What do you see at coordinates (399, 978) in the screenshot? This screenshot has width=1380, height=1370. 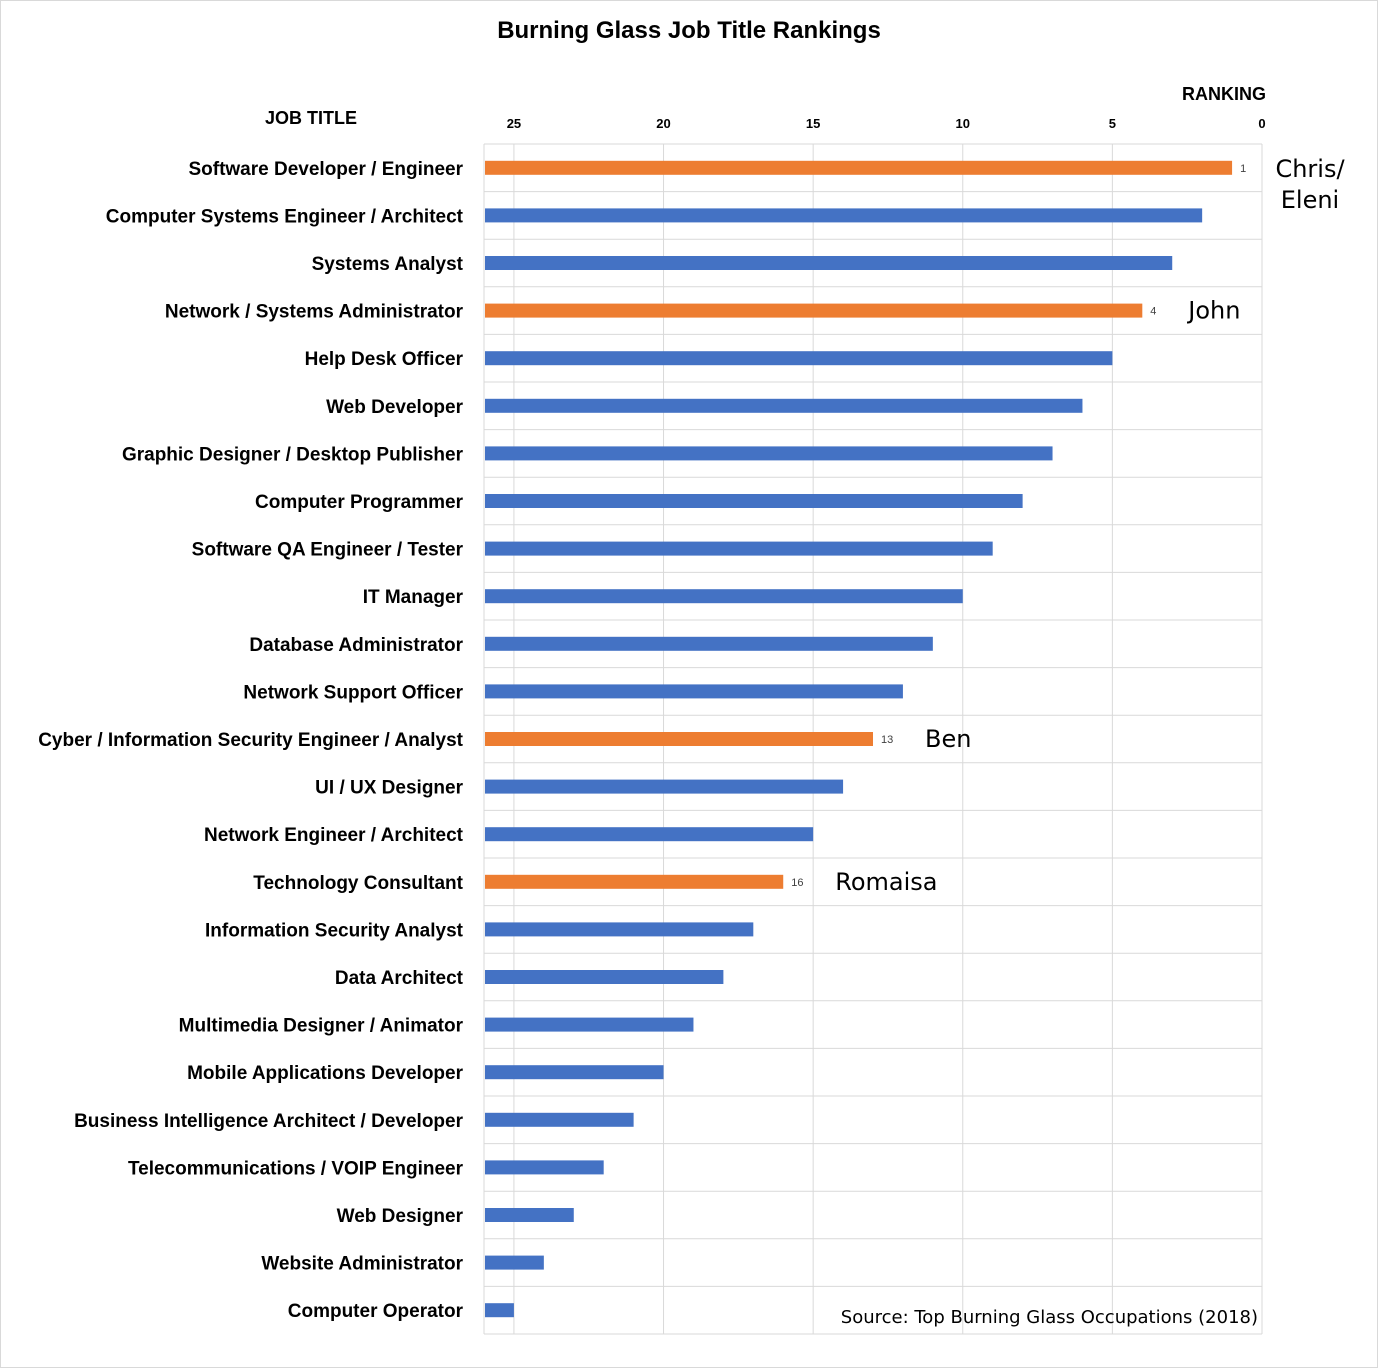 I see `category-label: Data Architect` at bounding box center [399, 978].